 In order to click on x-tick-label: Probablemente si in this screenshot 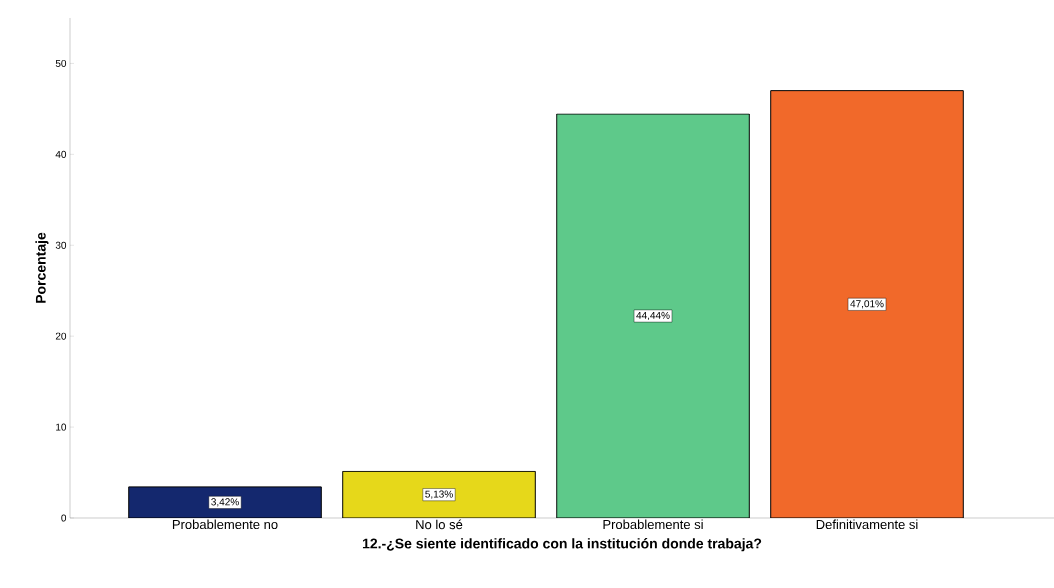, I will do `click(653, 524)`.